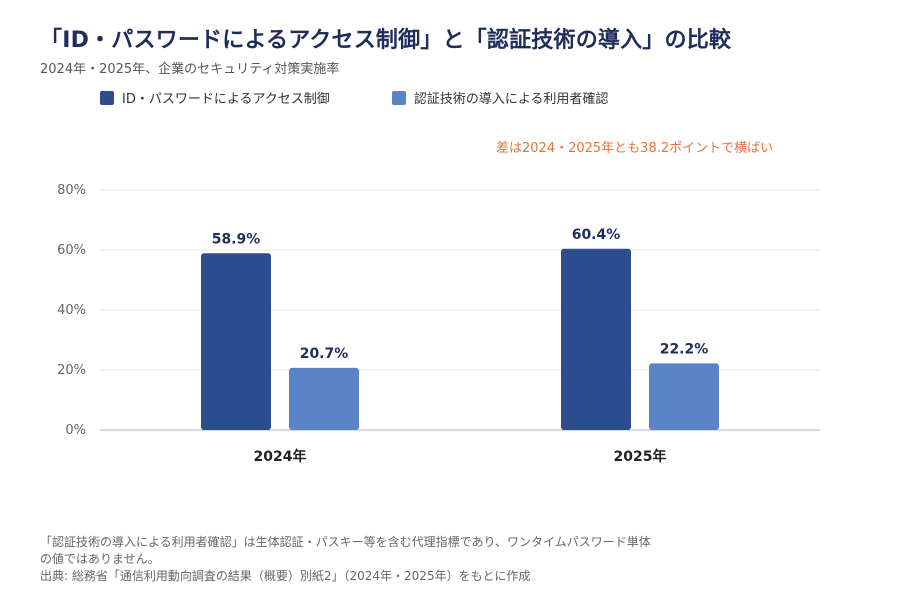  What do you see at coordinates (386, 40) in the screenshot?
I see `chart-title: 「ID・パスワードによるアクセス制御」と「認証技術の導入」の比較` at bounding box center [386, 40].